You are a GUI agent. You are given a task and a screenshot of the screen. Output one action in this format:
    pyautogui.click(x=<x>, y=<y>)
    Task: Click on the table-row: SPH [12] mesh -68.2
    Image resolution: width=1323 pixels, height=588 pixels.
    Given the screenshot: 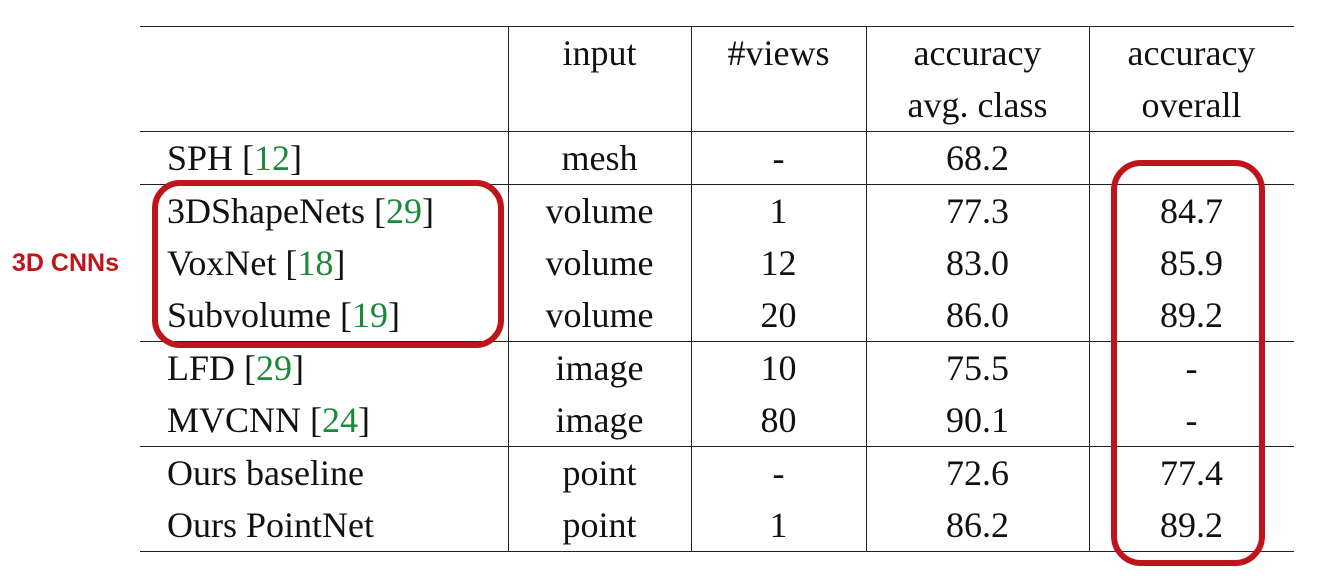 What is the action you would take?
    pyautogui.click(x=717, y=158)
    